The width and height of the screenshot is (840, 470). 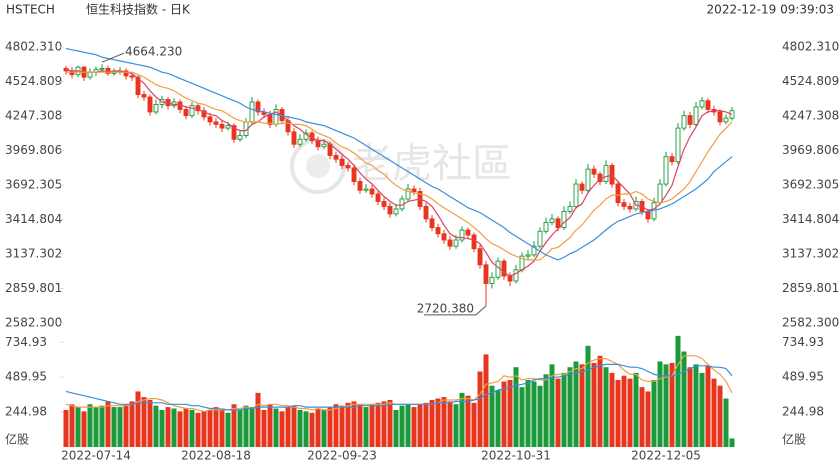 What do you see at coordinates (33, 254) in the screenshot?
I see `y-tick-label-left: 3137.302` at bounding box center [33, 254].